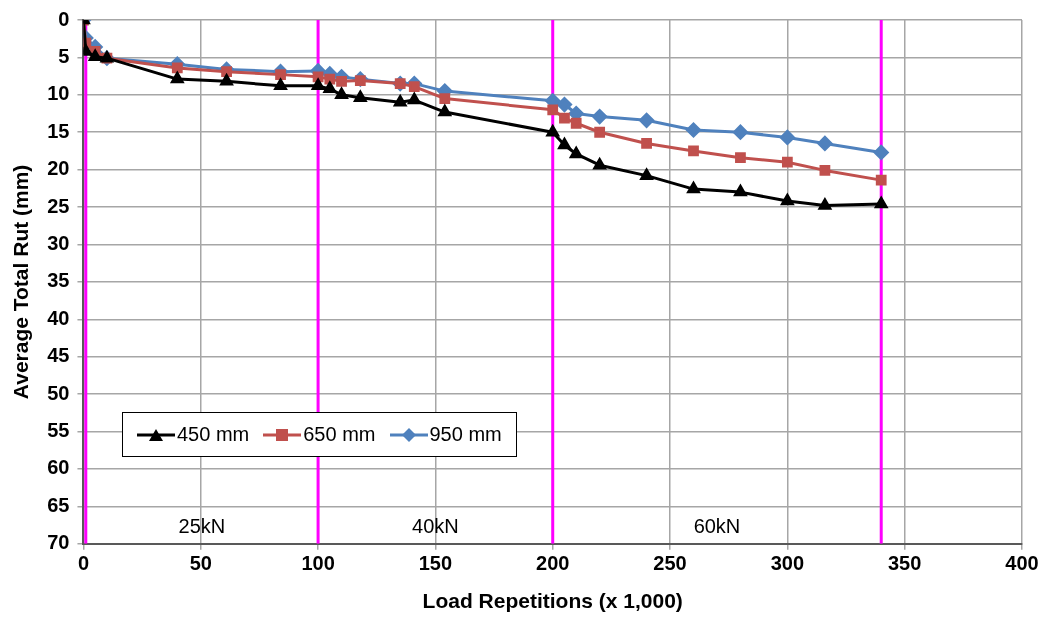 The width and height of the screenshot is (1044, 623). Describe the element at coordinates (339, 434) in the screenshot. I see `legend-label: 650 mm` at that location.